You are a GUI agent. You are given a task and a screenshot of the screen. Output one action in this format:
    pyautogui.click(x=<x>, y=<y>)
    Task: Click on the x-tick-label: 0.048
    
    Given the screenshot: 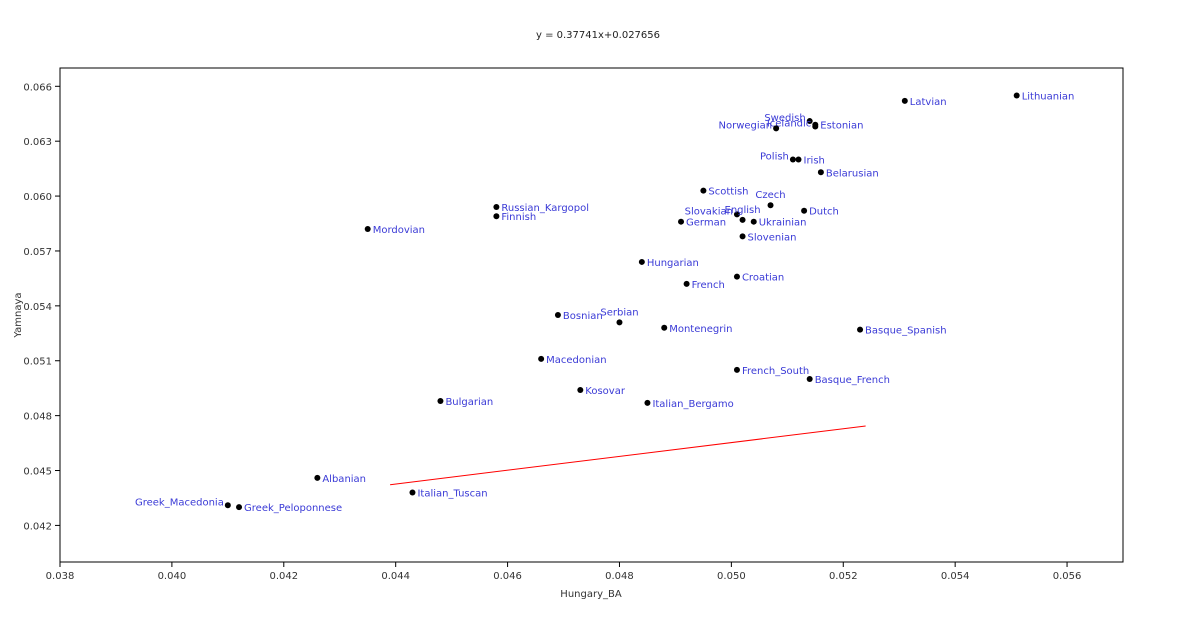 What is the action you would take?
    pyautogui.click(x=619, y=576)
    